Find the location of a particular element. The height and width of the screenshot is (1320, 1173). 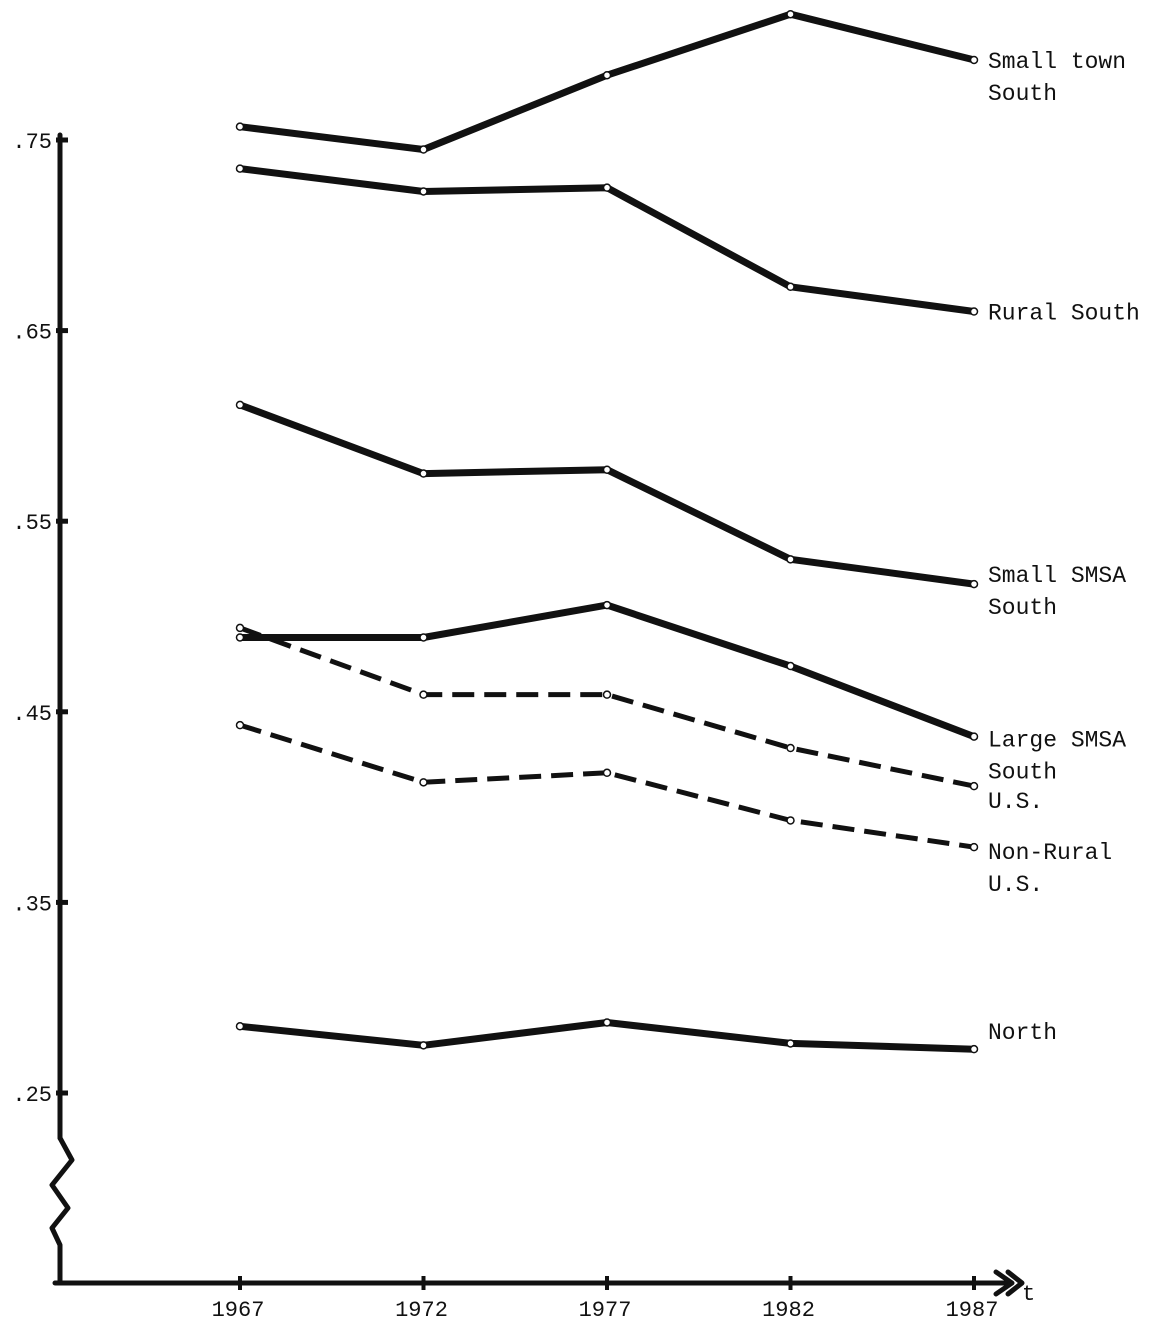

series-label: Small town is located at coordinates (1057, 62).